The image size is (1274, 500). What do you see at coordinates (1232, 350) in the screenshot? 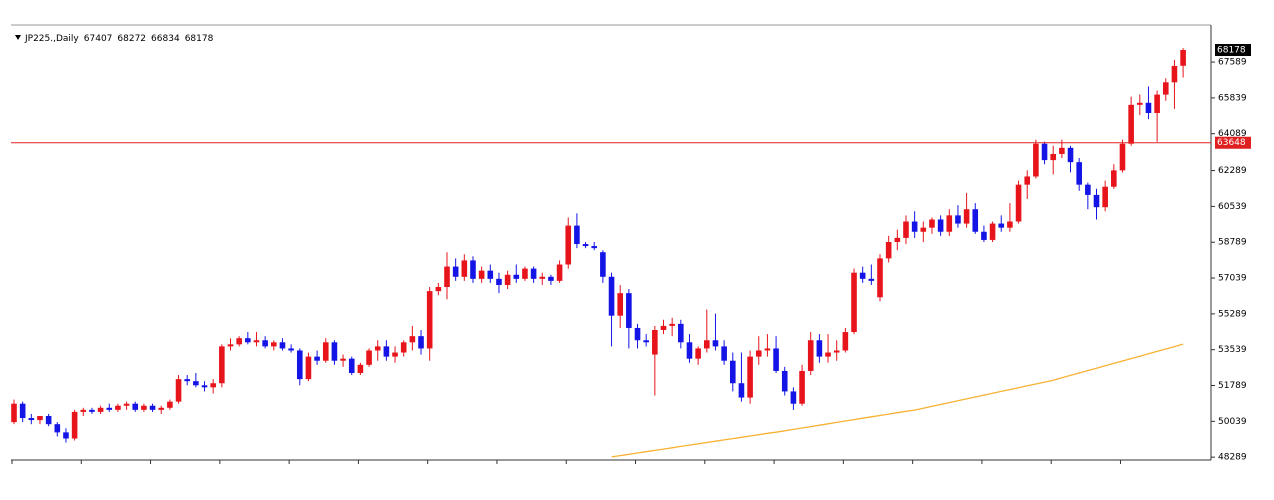
I see `y-tick-label: 53539` at bounding box center [1232, 350].